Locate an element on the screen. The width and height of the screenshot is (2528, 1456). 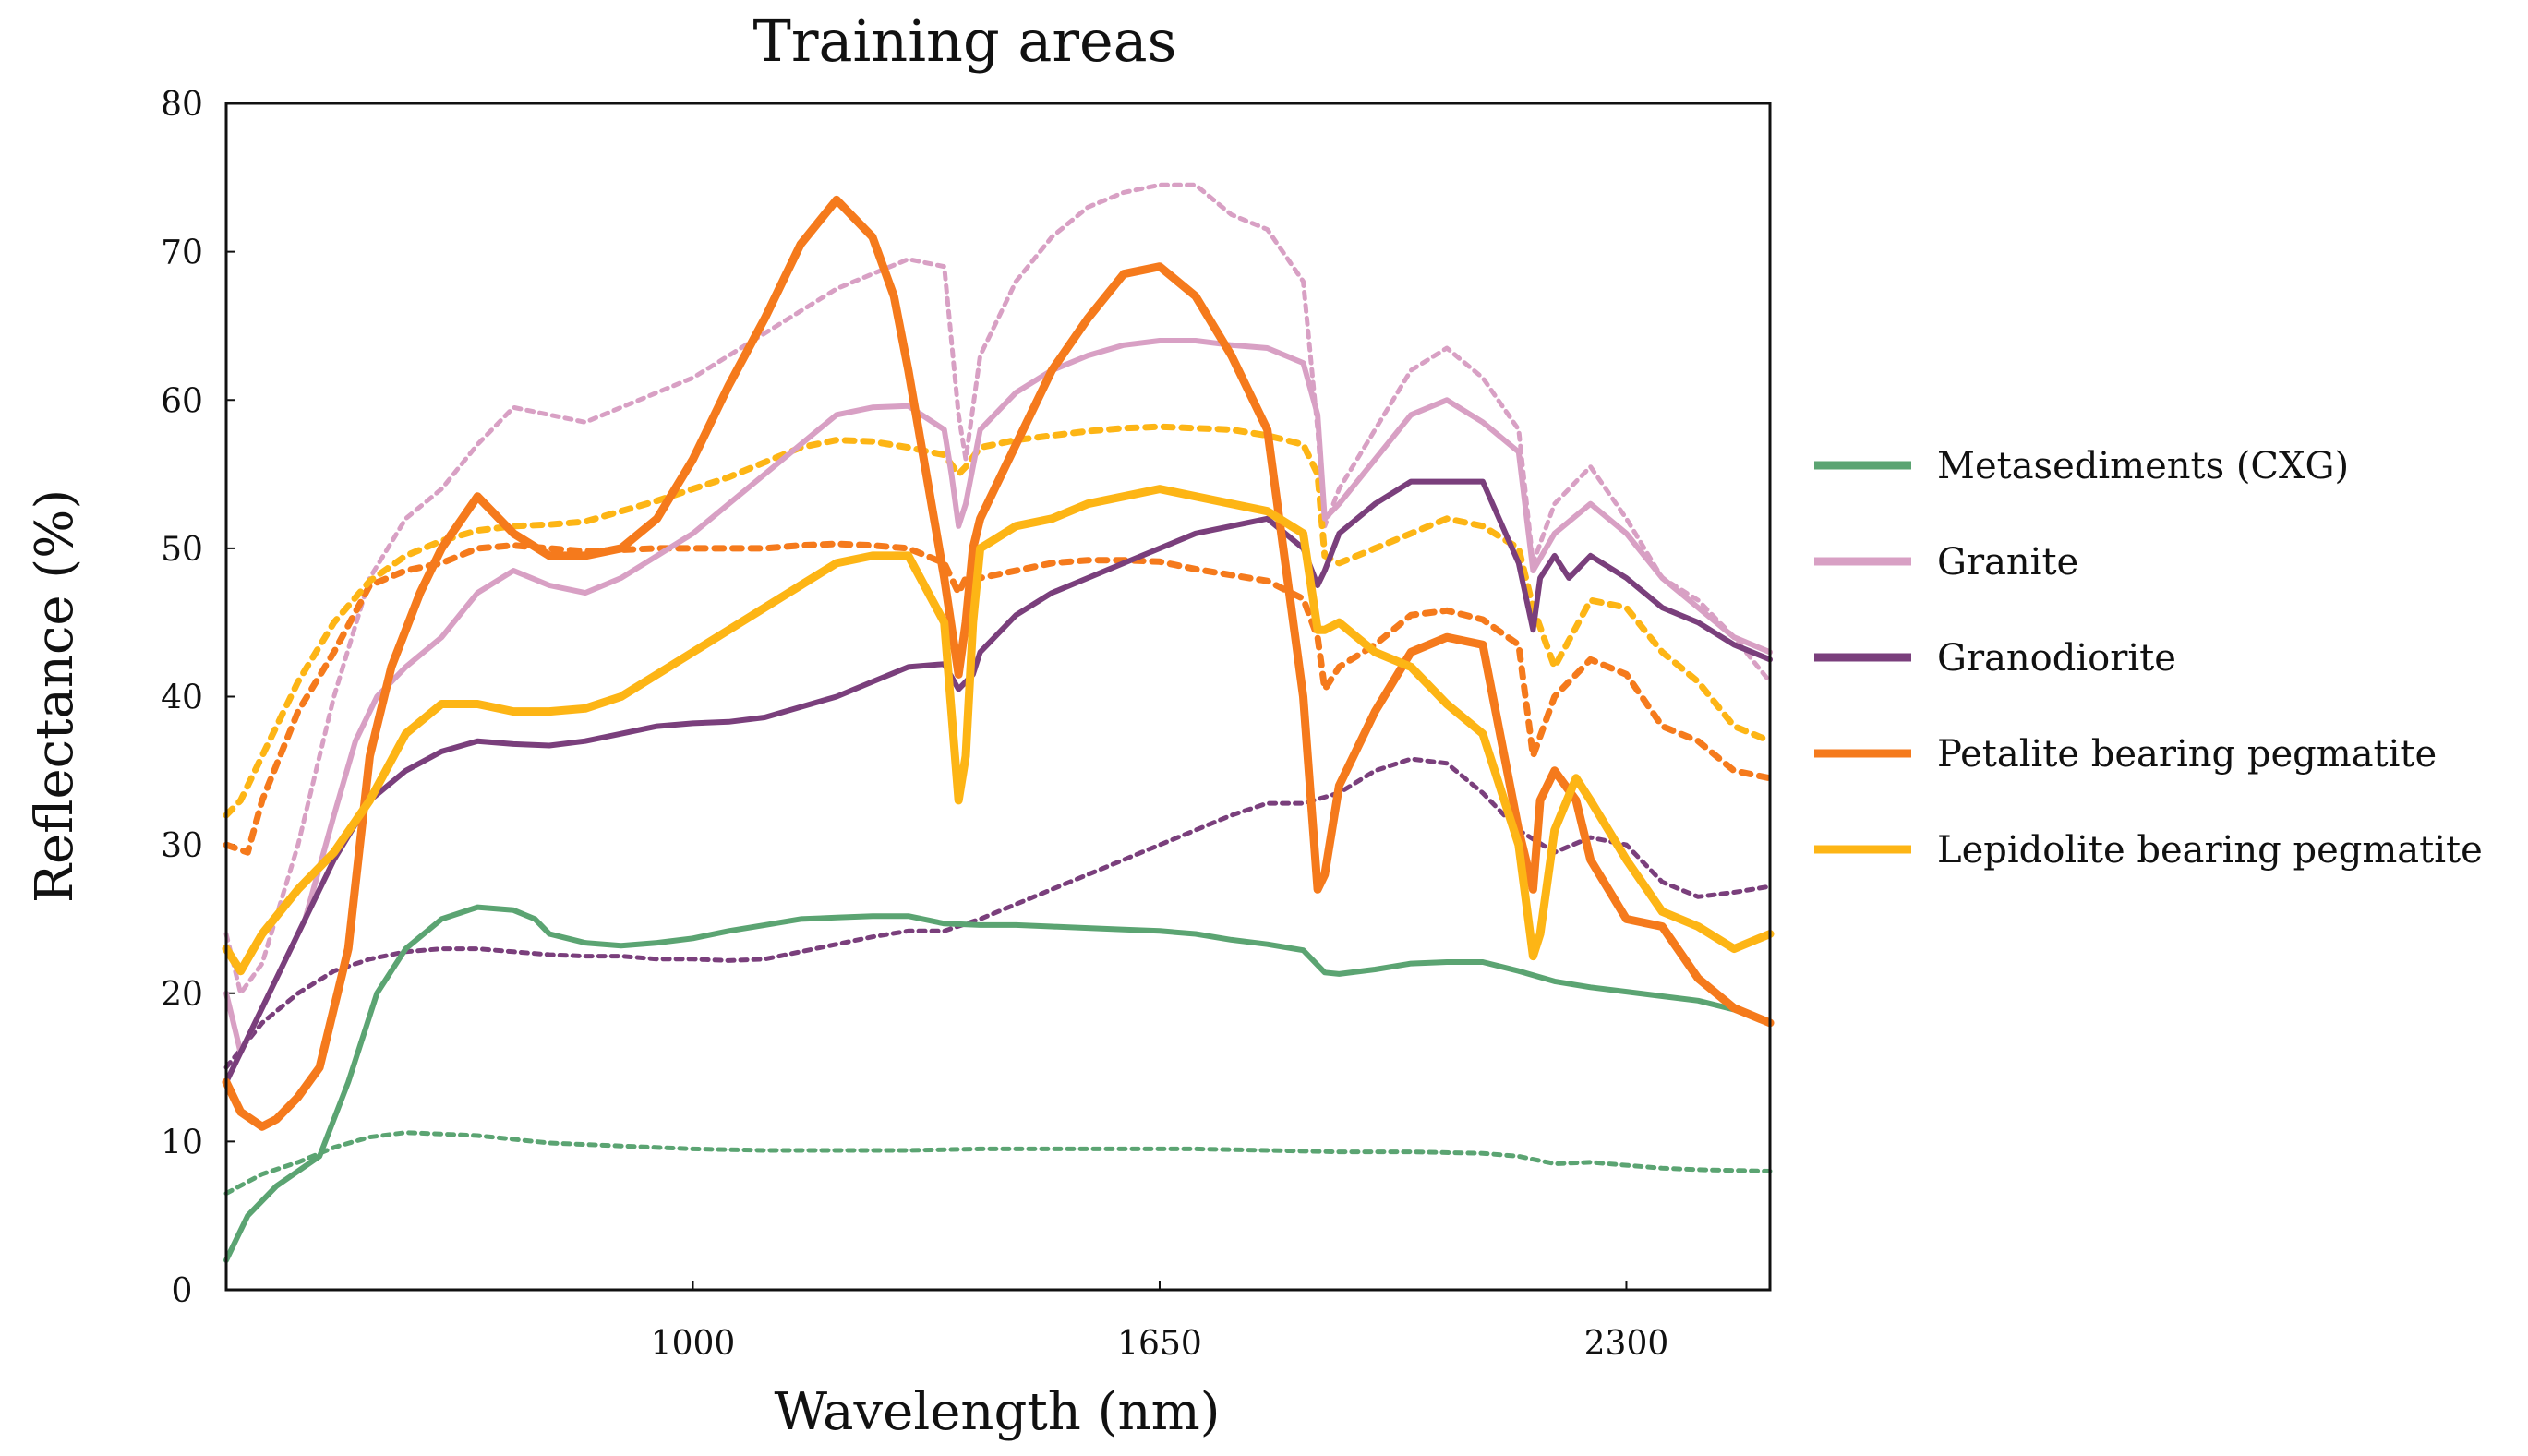
x-axis-label: Wavelength (nm) is located at coordinates (997, 1412).